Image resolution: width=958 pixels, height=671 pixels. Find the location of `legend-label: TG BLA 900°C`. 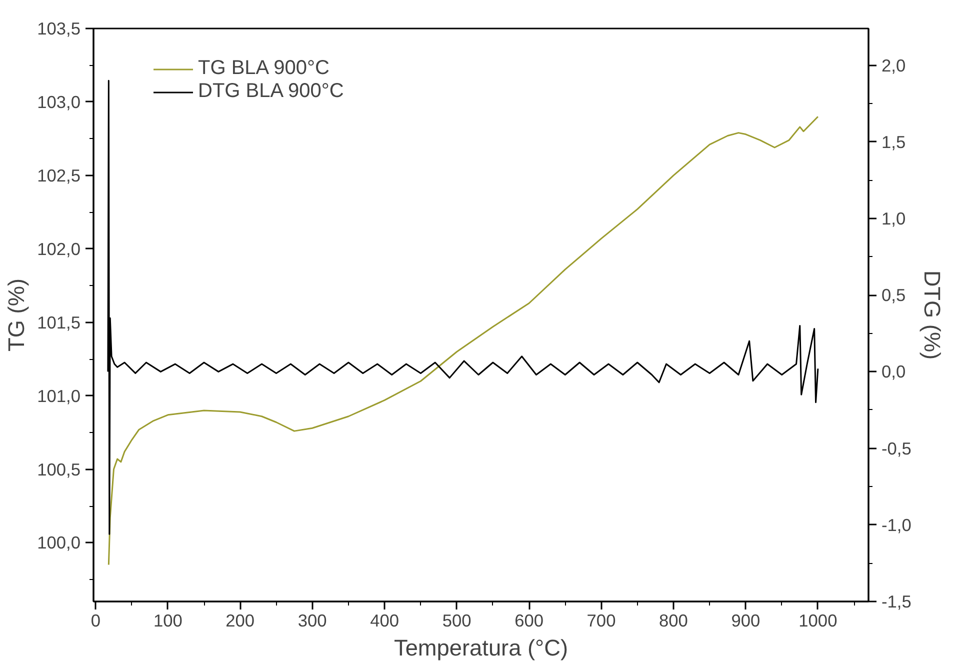

legend-label: TG BLA 900°C is located at coordinates (264, 68).